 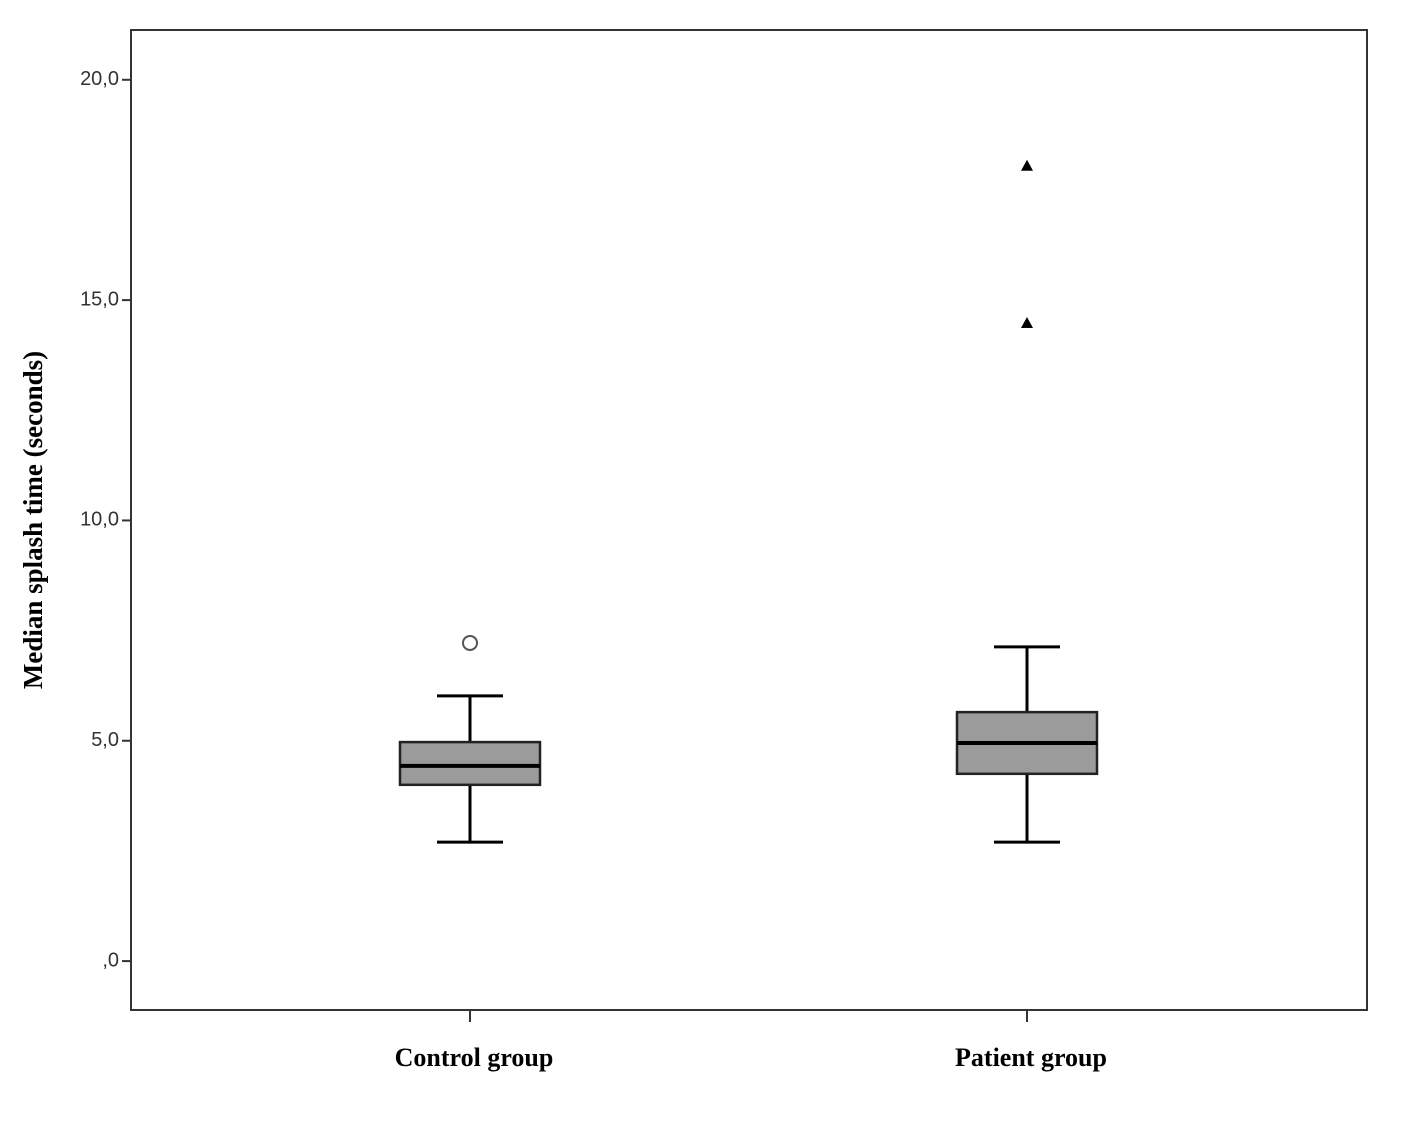 What do you see at coordinates (99, 299) in the screenshot?
I see `y-tick-label: 15,0` at bounding box center [99, 299].